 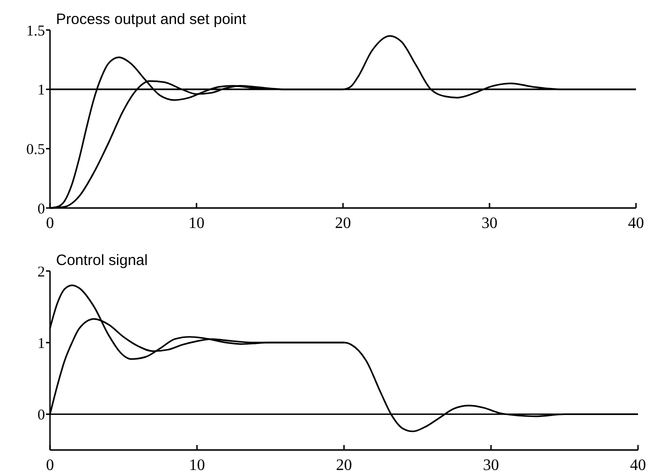 I want to click on chart-title: Process output and set point, so click(x=151, y=19).